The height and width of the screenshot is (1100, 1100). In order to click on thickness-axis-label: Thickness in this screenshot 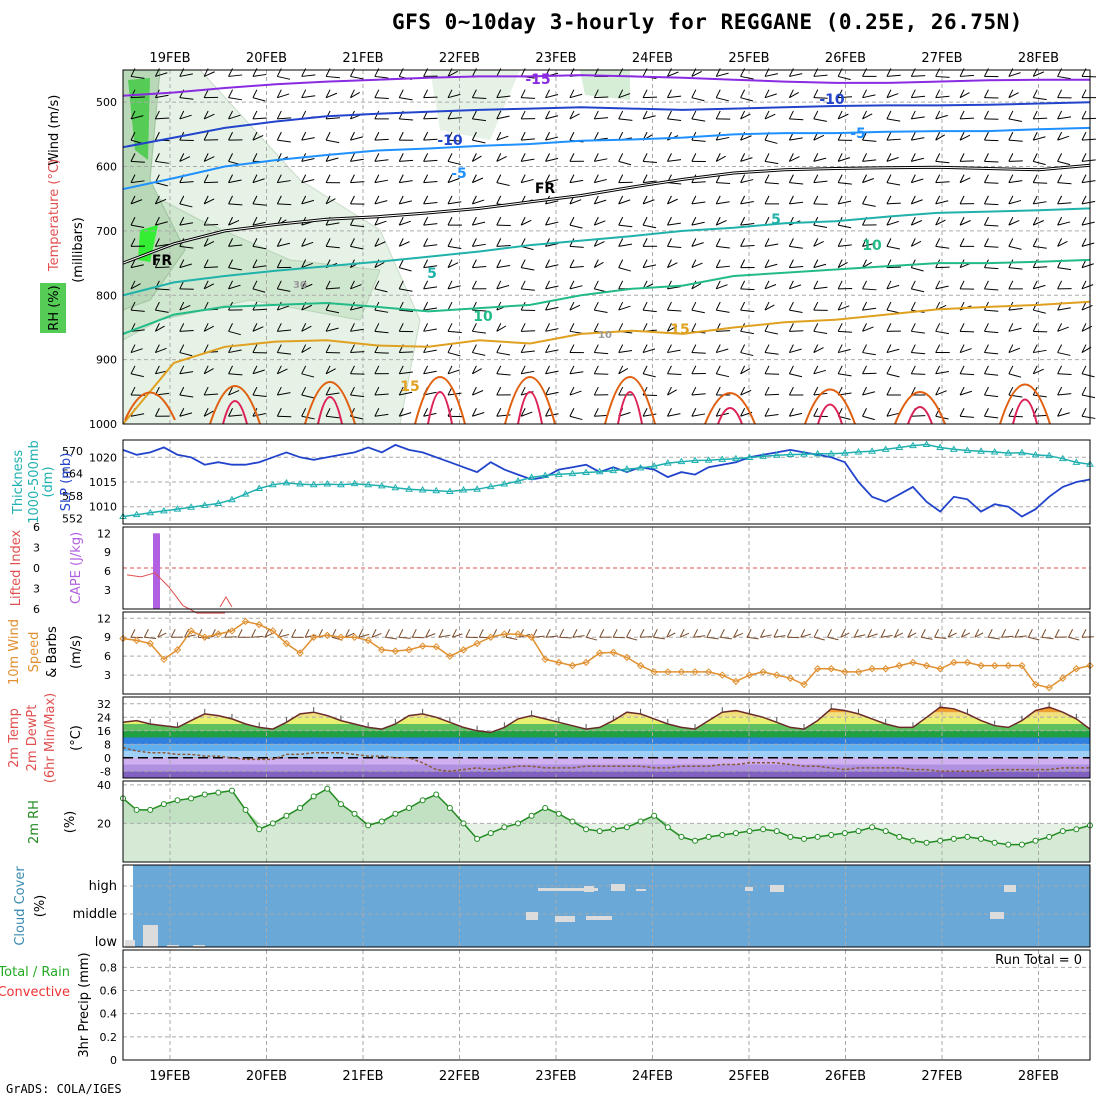, I will do `click(18, 482)`.